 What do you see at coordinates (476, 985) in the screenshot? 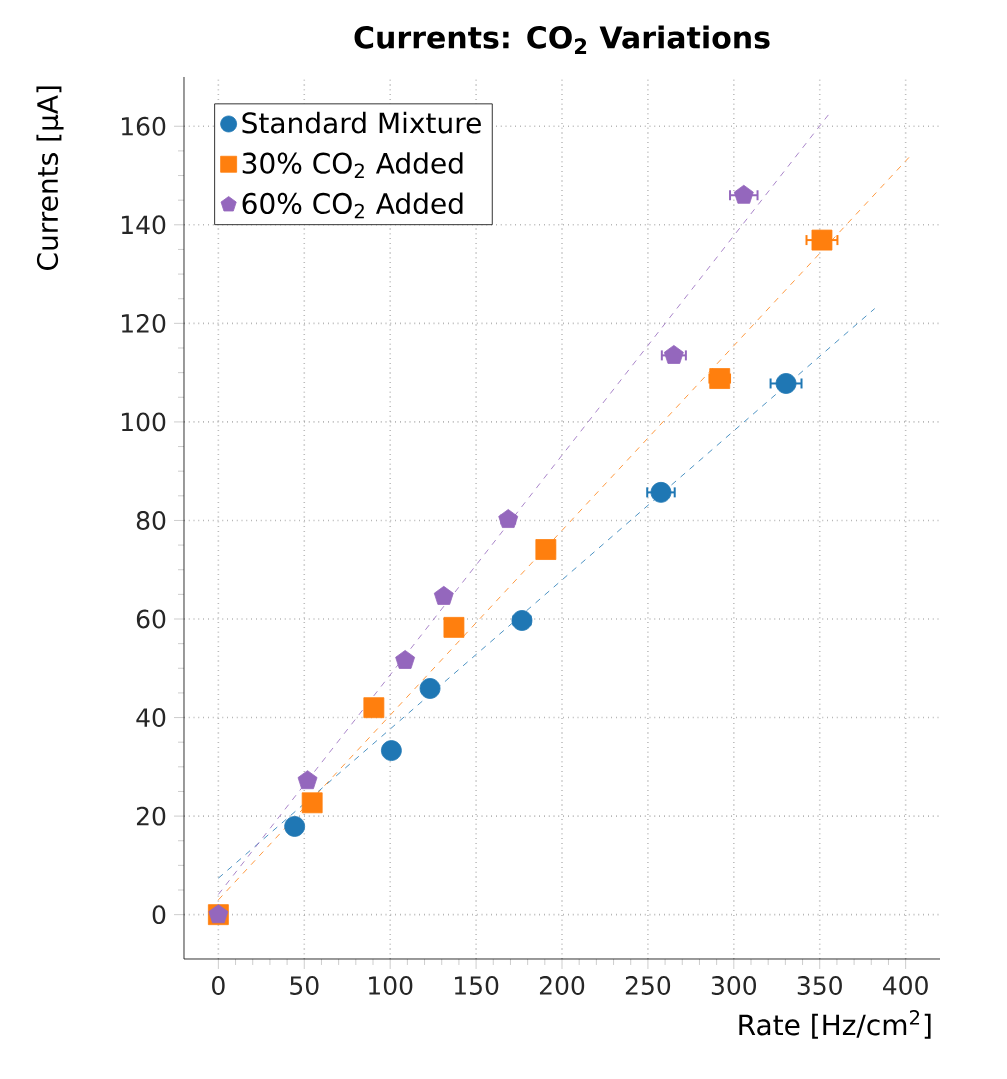
I see `x-tick-label: 150` at bounding box center [476, 985].